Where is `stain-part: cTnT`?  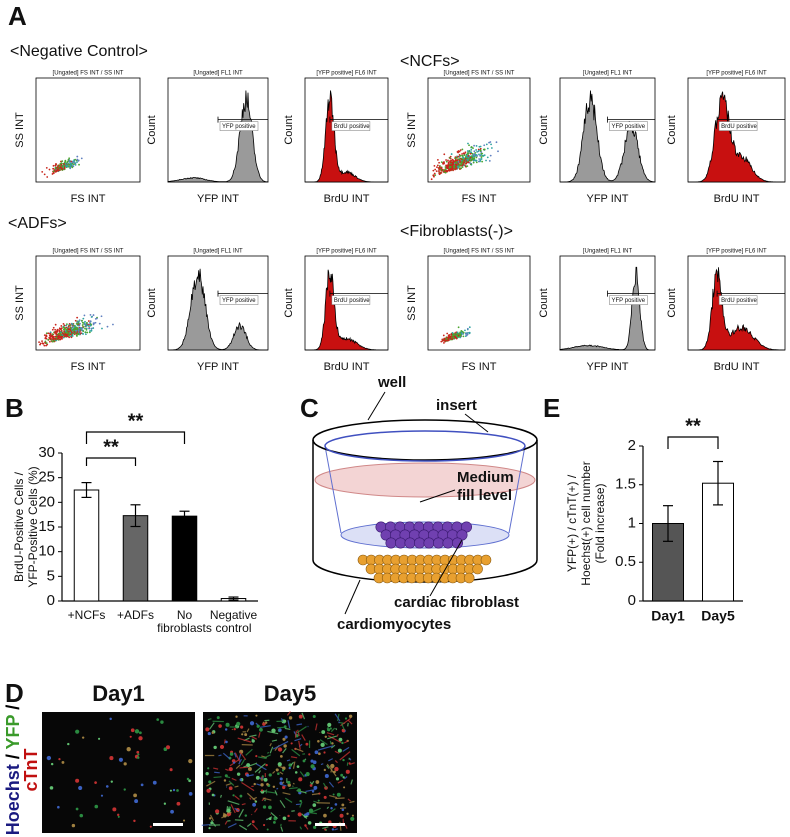 stain-part: cTnT is located at coordinates (31, 769).